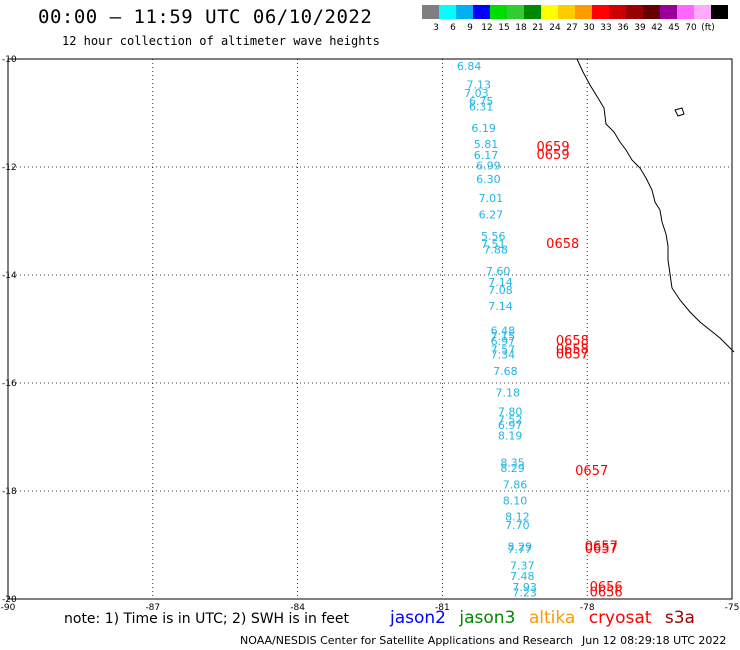 The image size is (740, 650). What do you see at coordinates (503, 349) in the screenshot?
I see `swh-value-label: 7.57` at bounding box center [503, 349].